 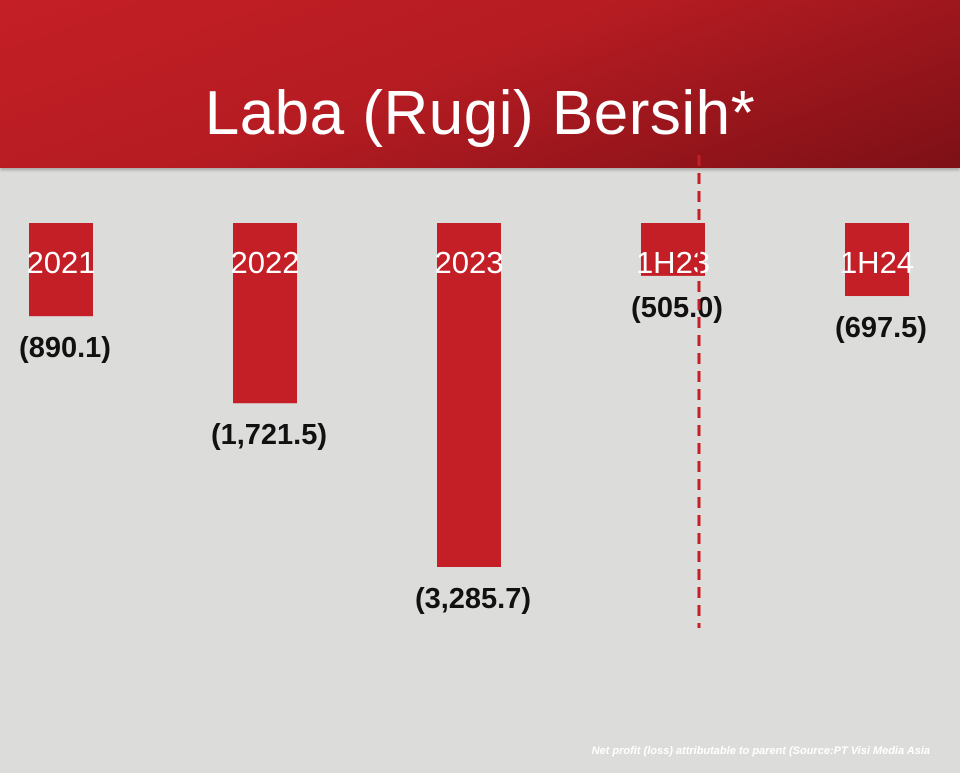 I want to click on bar-2021, so click(x=61, y=270).